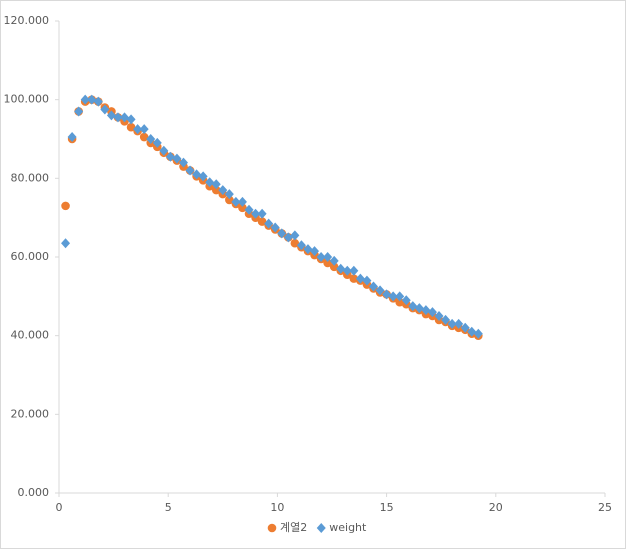  What do you see at coordinates (277, 507) in the screenshot?
I see `x-tick-label: 10` at bounding box center [277, 507].